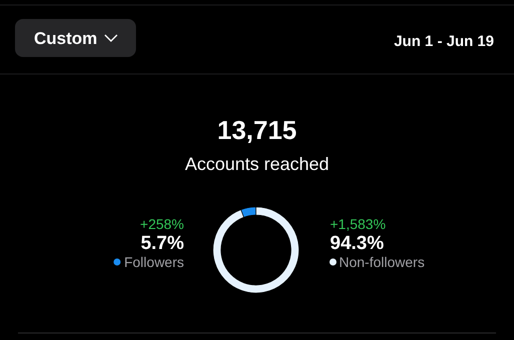  I want to click on chart-title: 13,715, so click(257, 130).